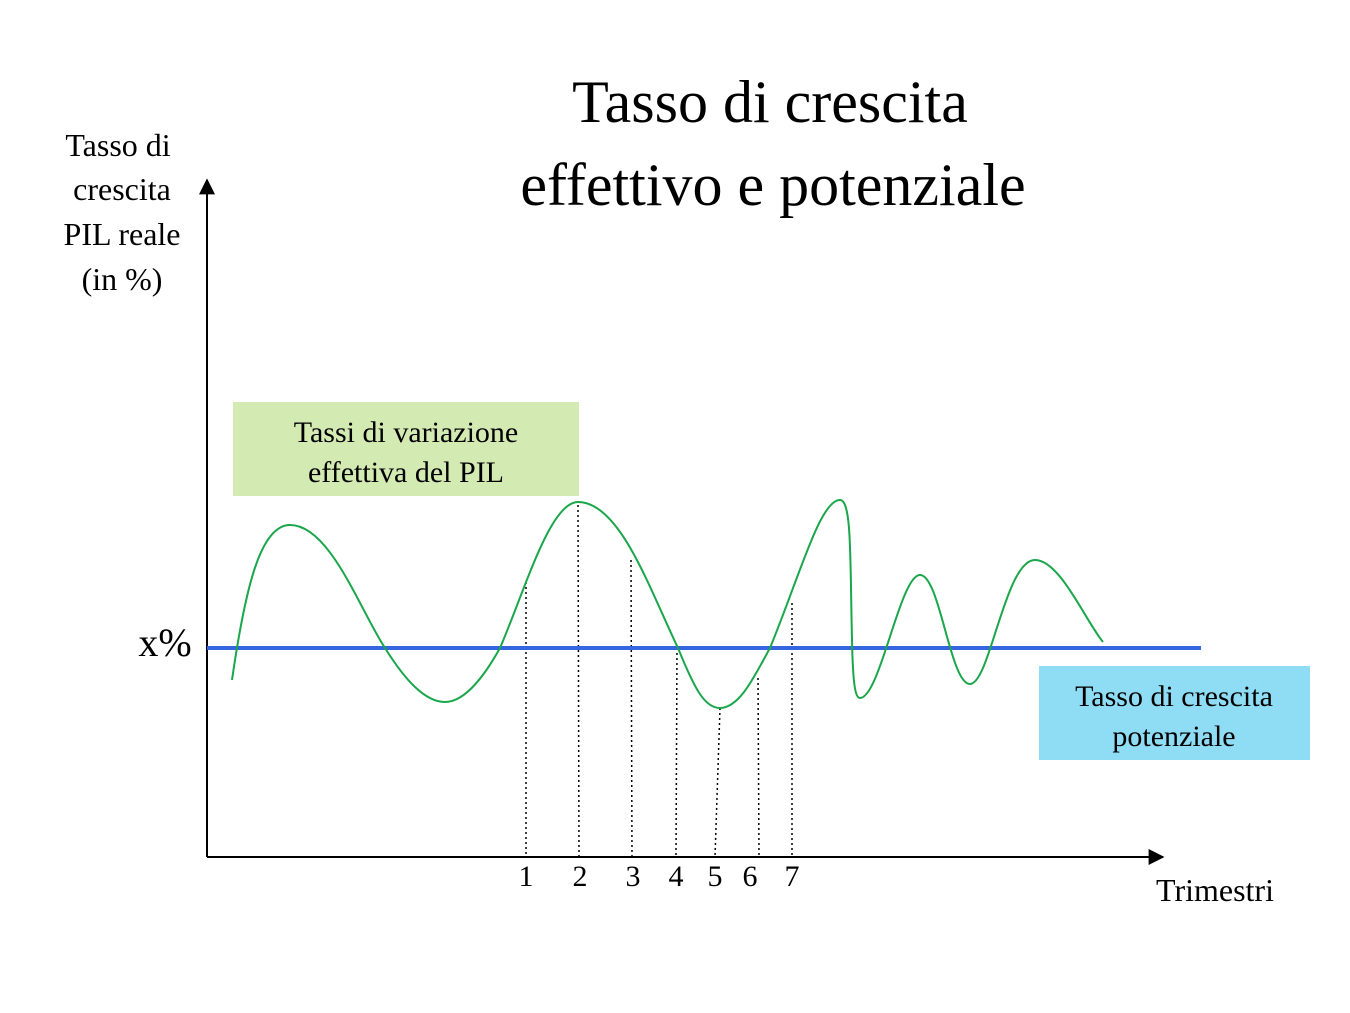 The height and width of the screenshot is (1013, 1350). Describe the element at coordinates (659, 681) in the screenshot. I see `quarter-guides` at that location.